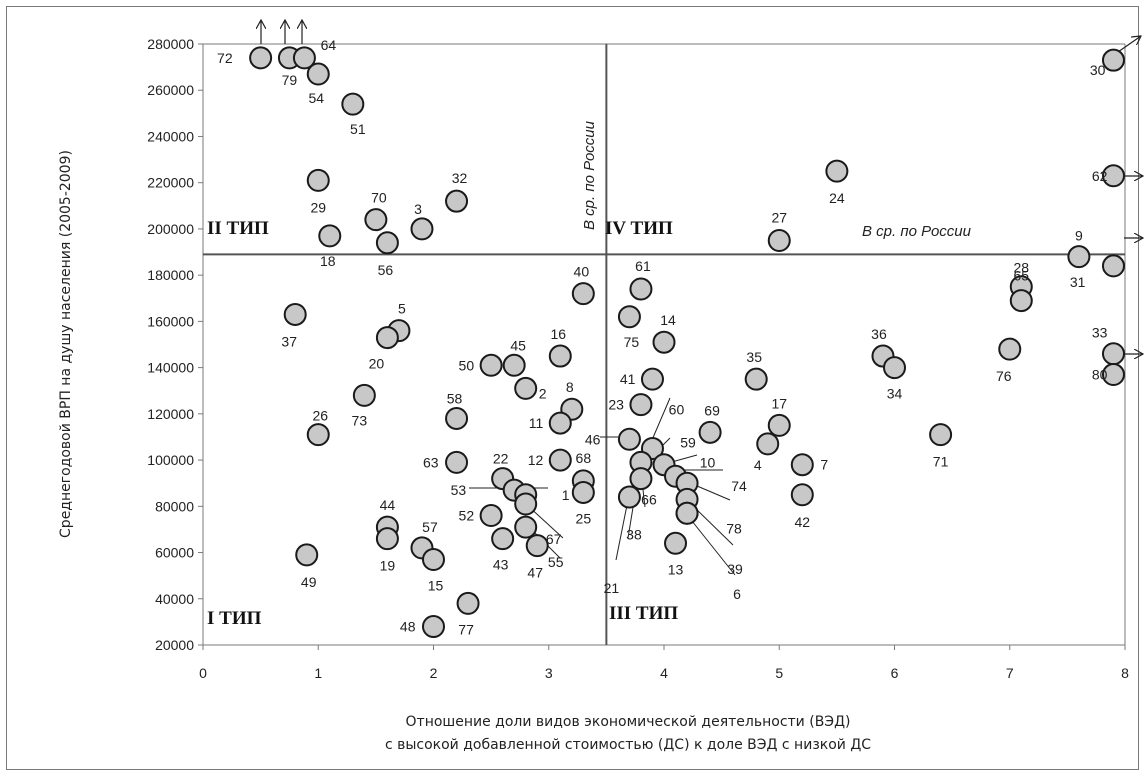 The height and width of the screenshot is (776, 1145). I want to click on point-label-5: 5, so click(402, 309).